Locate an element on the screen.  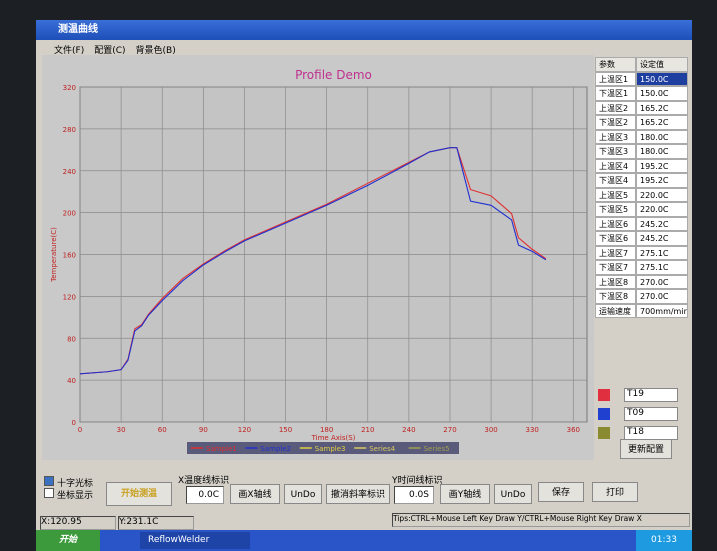
table-cell: 275.1C is located at coordinates (662, 267).